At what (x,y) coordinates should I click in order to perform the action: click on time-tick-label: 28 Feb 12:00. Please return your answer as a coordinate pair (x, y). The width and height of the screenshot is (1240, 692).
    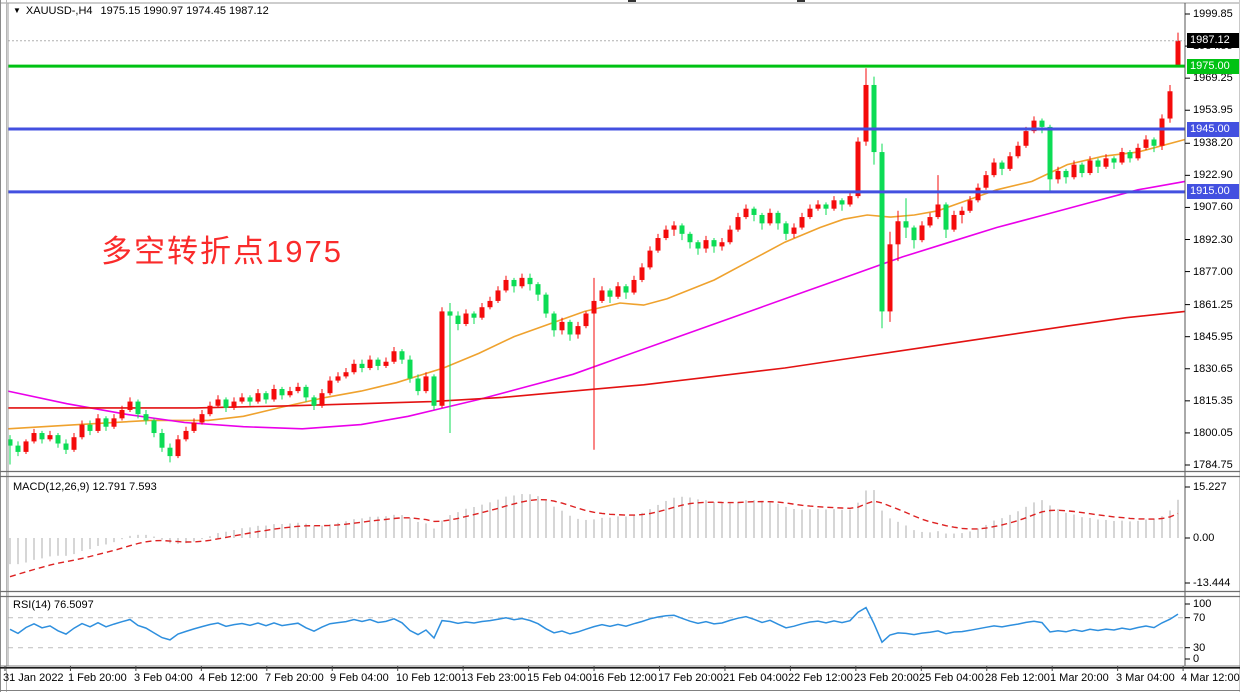
    Looking at the image, I should click on (1017, 678).